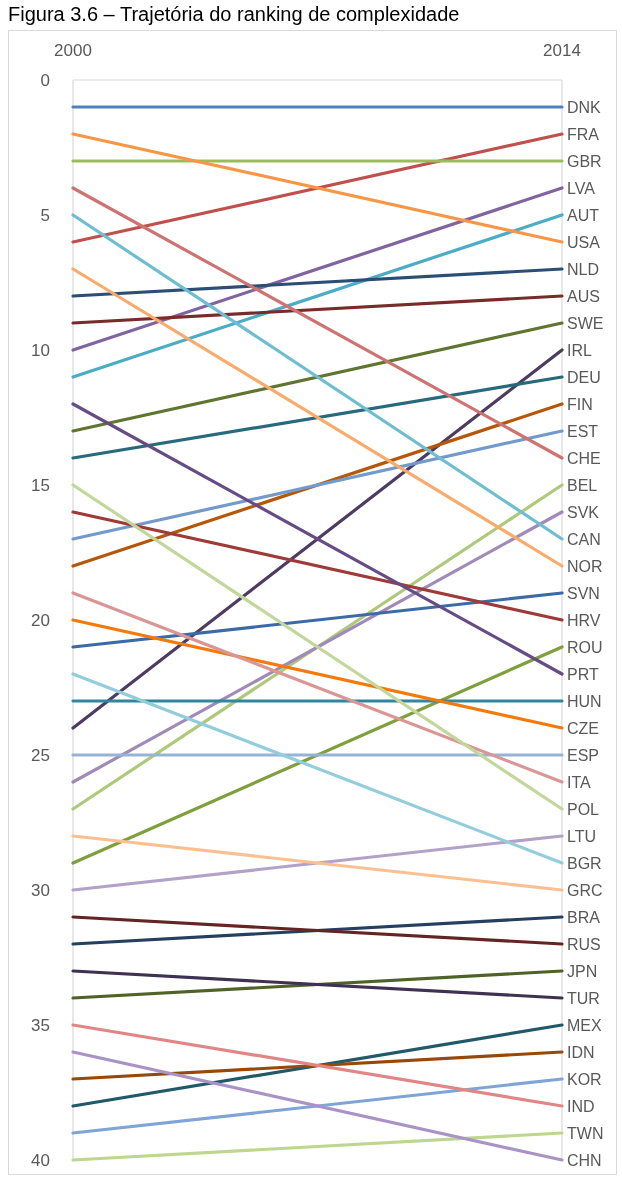 The height and width of the screenshot is (1178, 622). I want to click on series-label: IDN, so click(581, 1052).